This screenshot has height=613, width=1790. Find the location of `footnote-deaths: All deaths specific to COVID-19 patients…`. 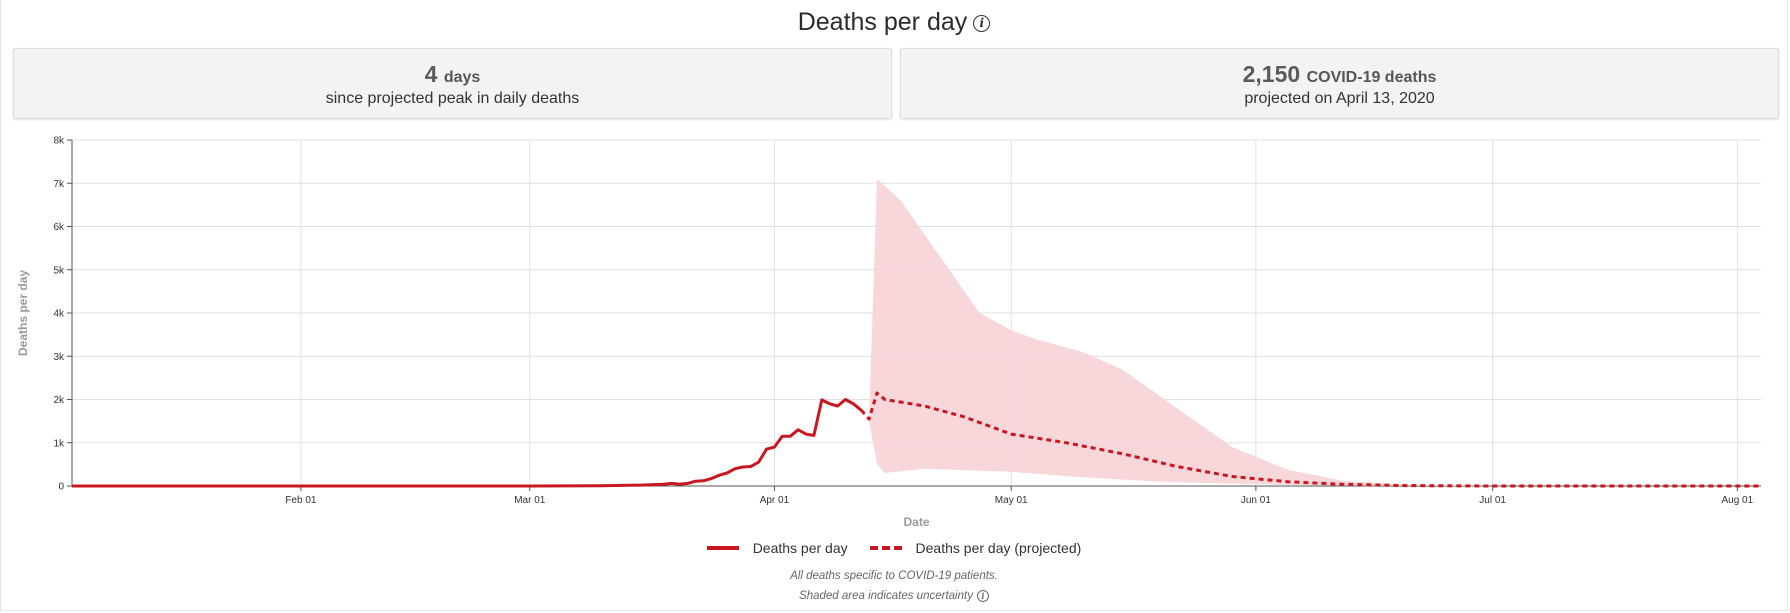

footnote-deaths: All deaths specific to COVID-19 patients… is located at coordinates (894, 576).